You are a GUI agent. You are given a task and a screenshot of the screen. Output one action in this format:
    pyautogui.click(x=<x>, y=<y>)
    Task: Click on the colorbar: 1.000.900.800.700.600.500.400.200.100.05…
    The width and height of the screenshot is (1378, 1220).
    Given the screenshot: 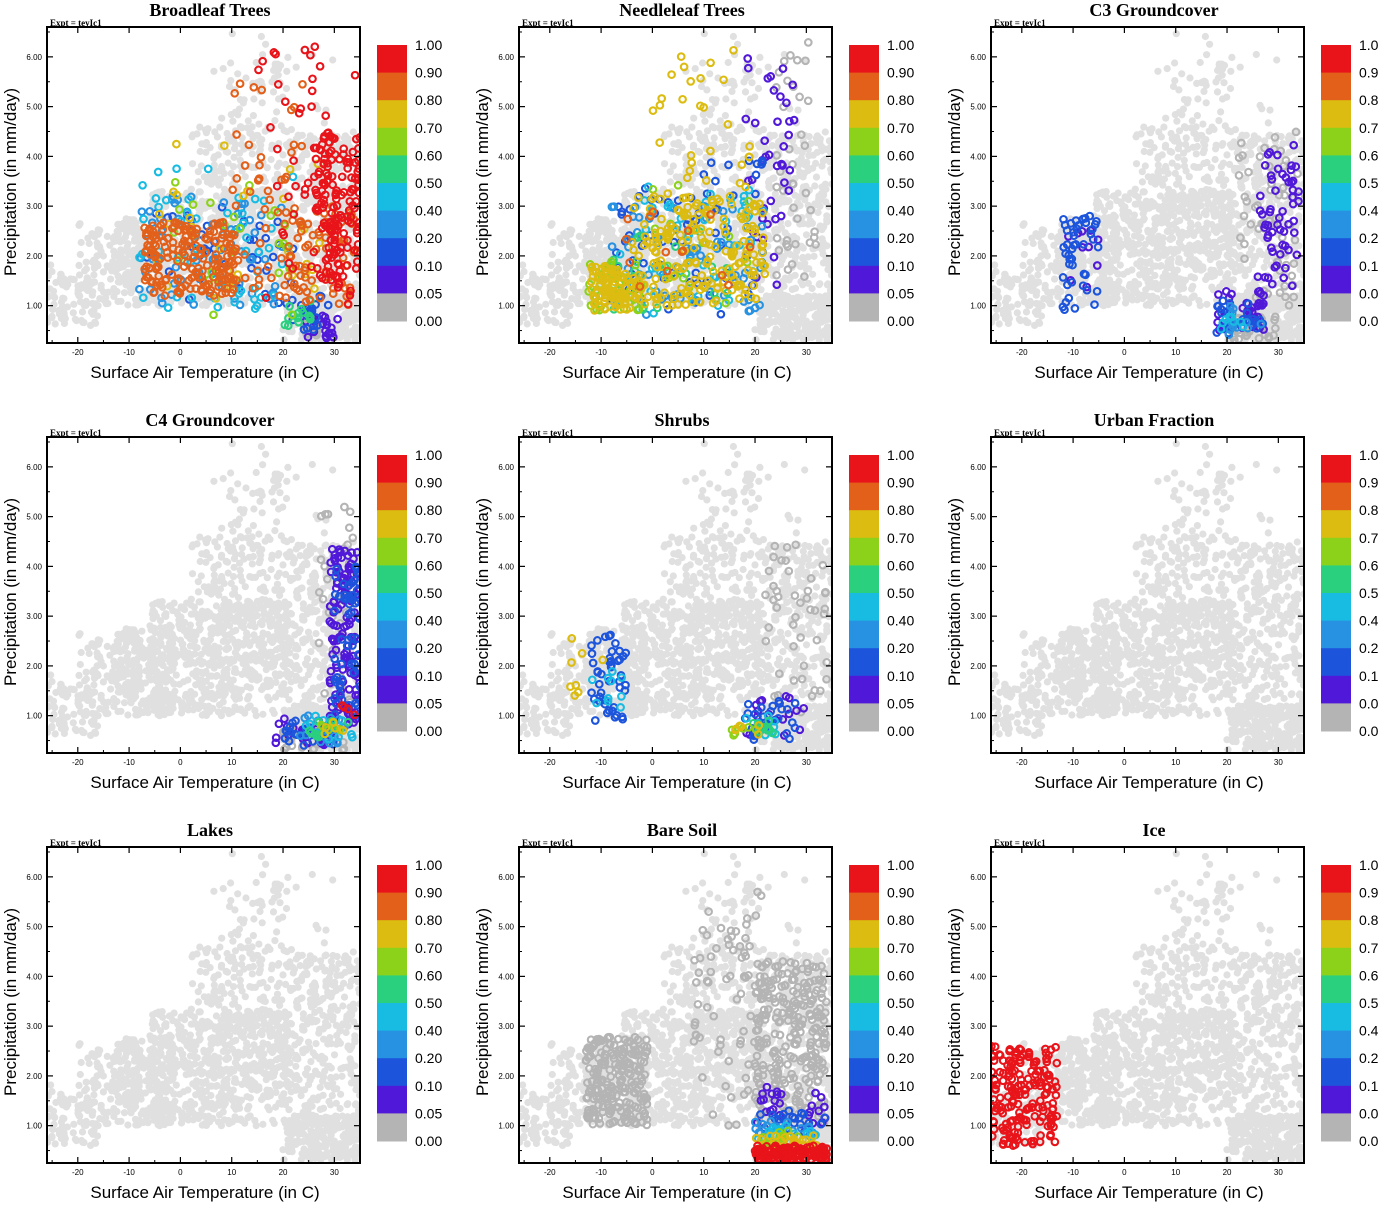 What is the action you would take?
    pyautogui.click(x=409, y=183)
    